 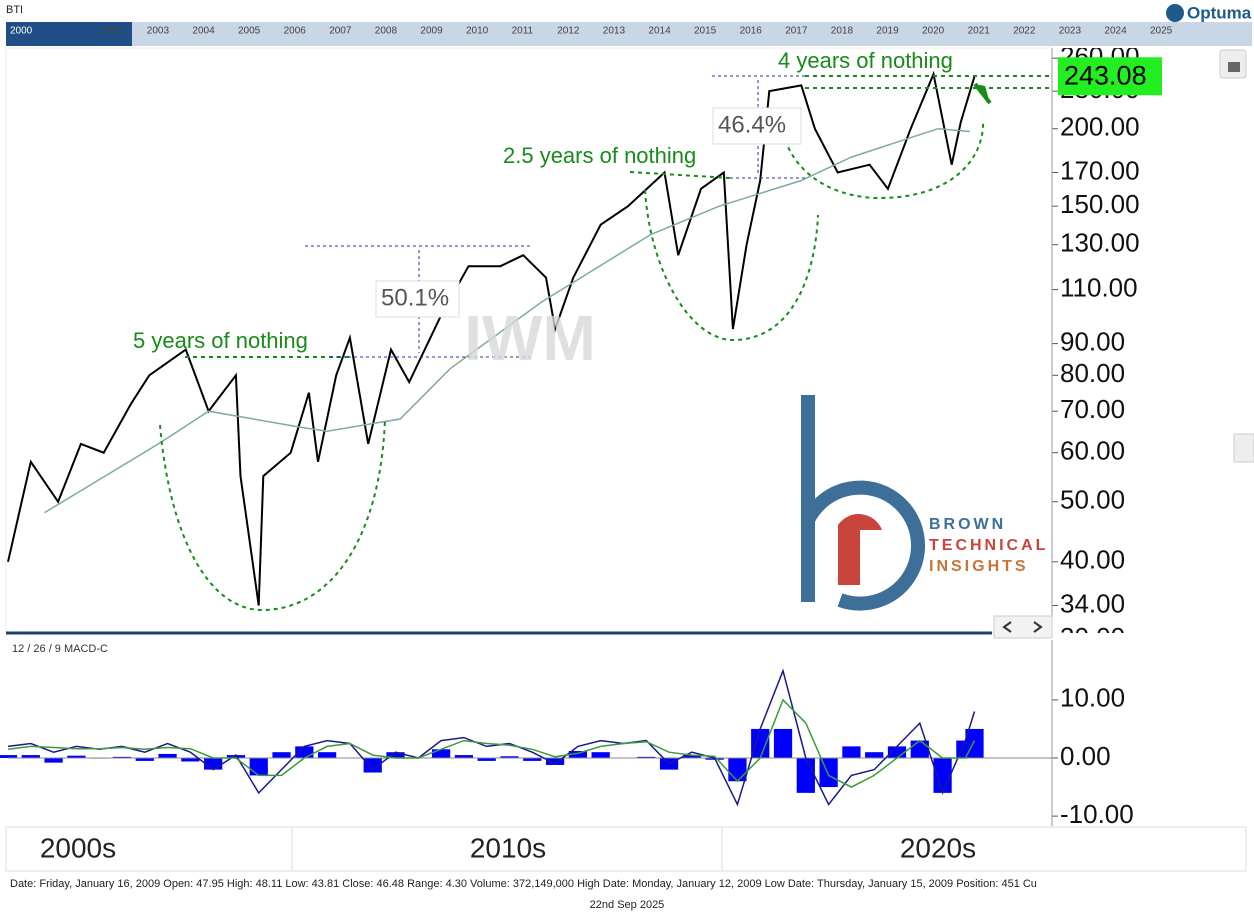 What do you see at coordinates (386, 31) in the screenshot?
I see `navigator-year: 2008` at bounding box center [386, 31].